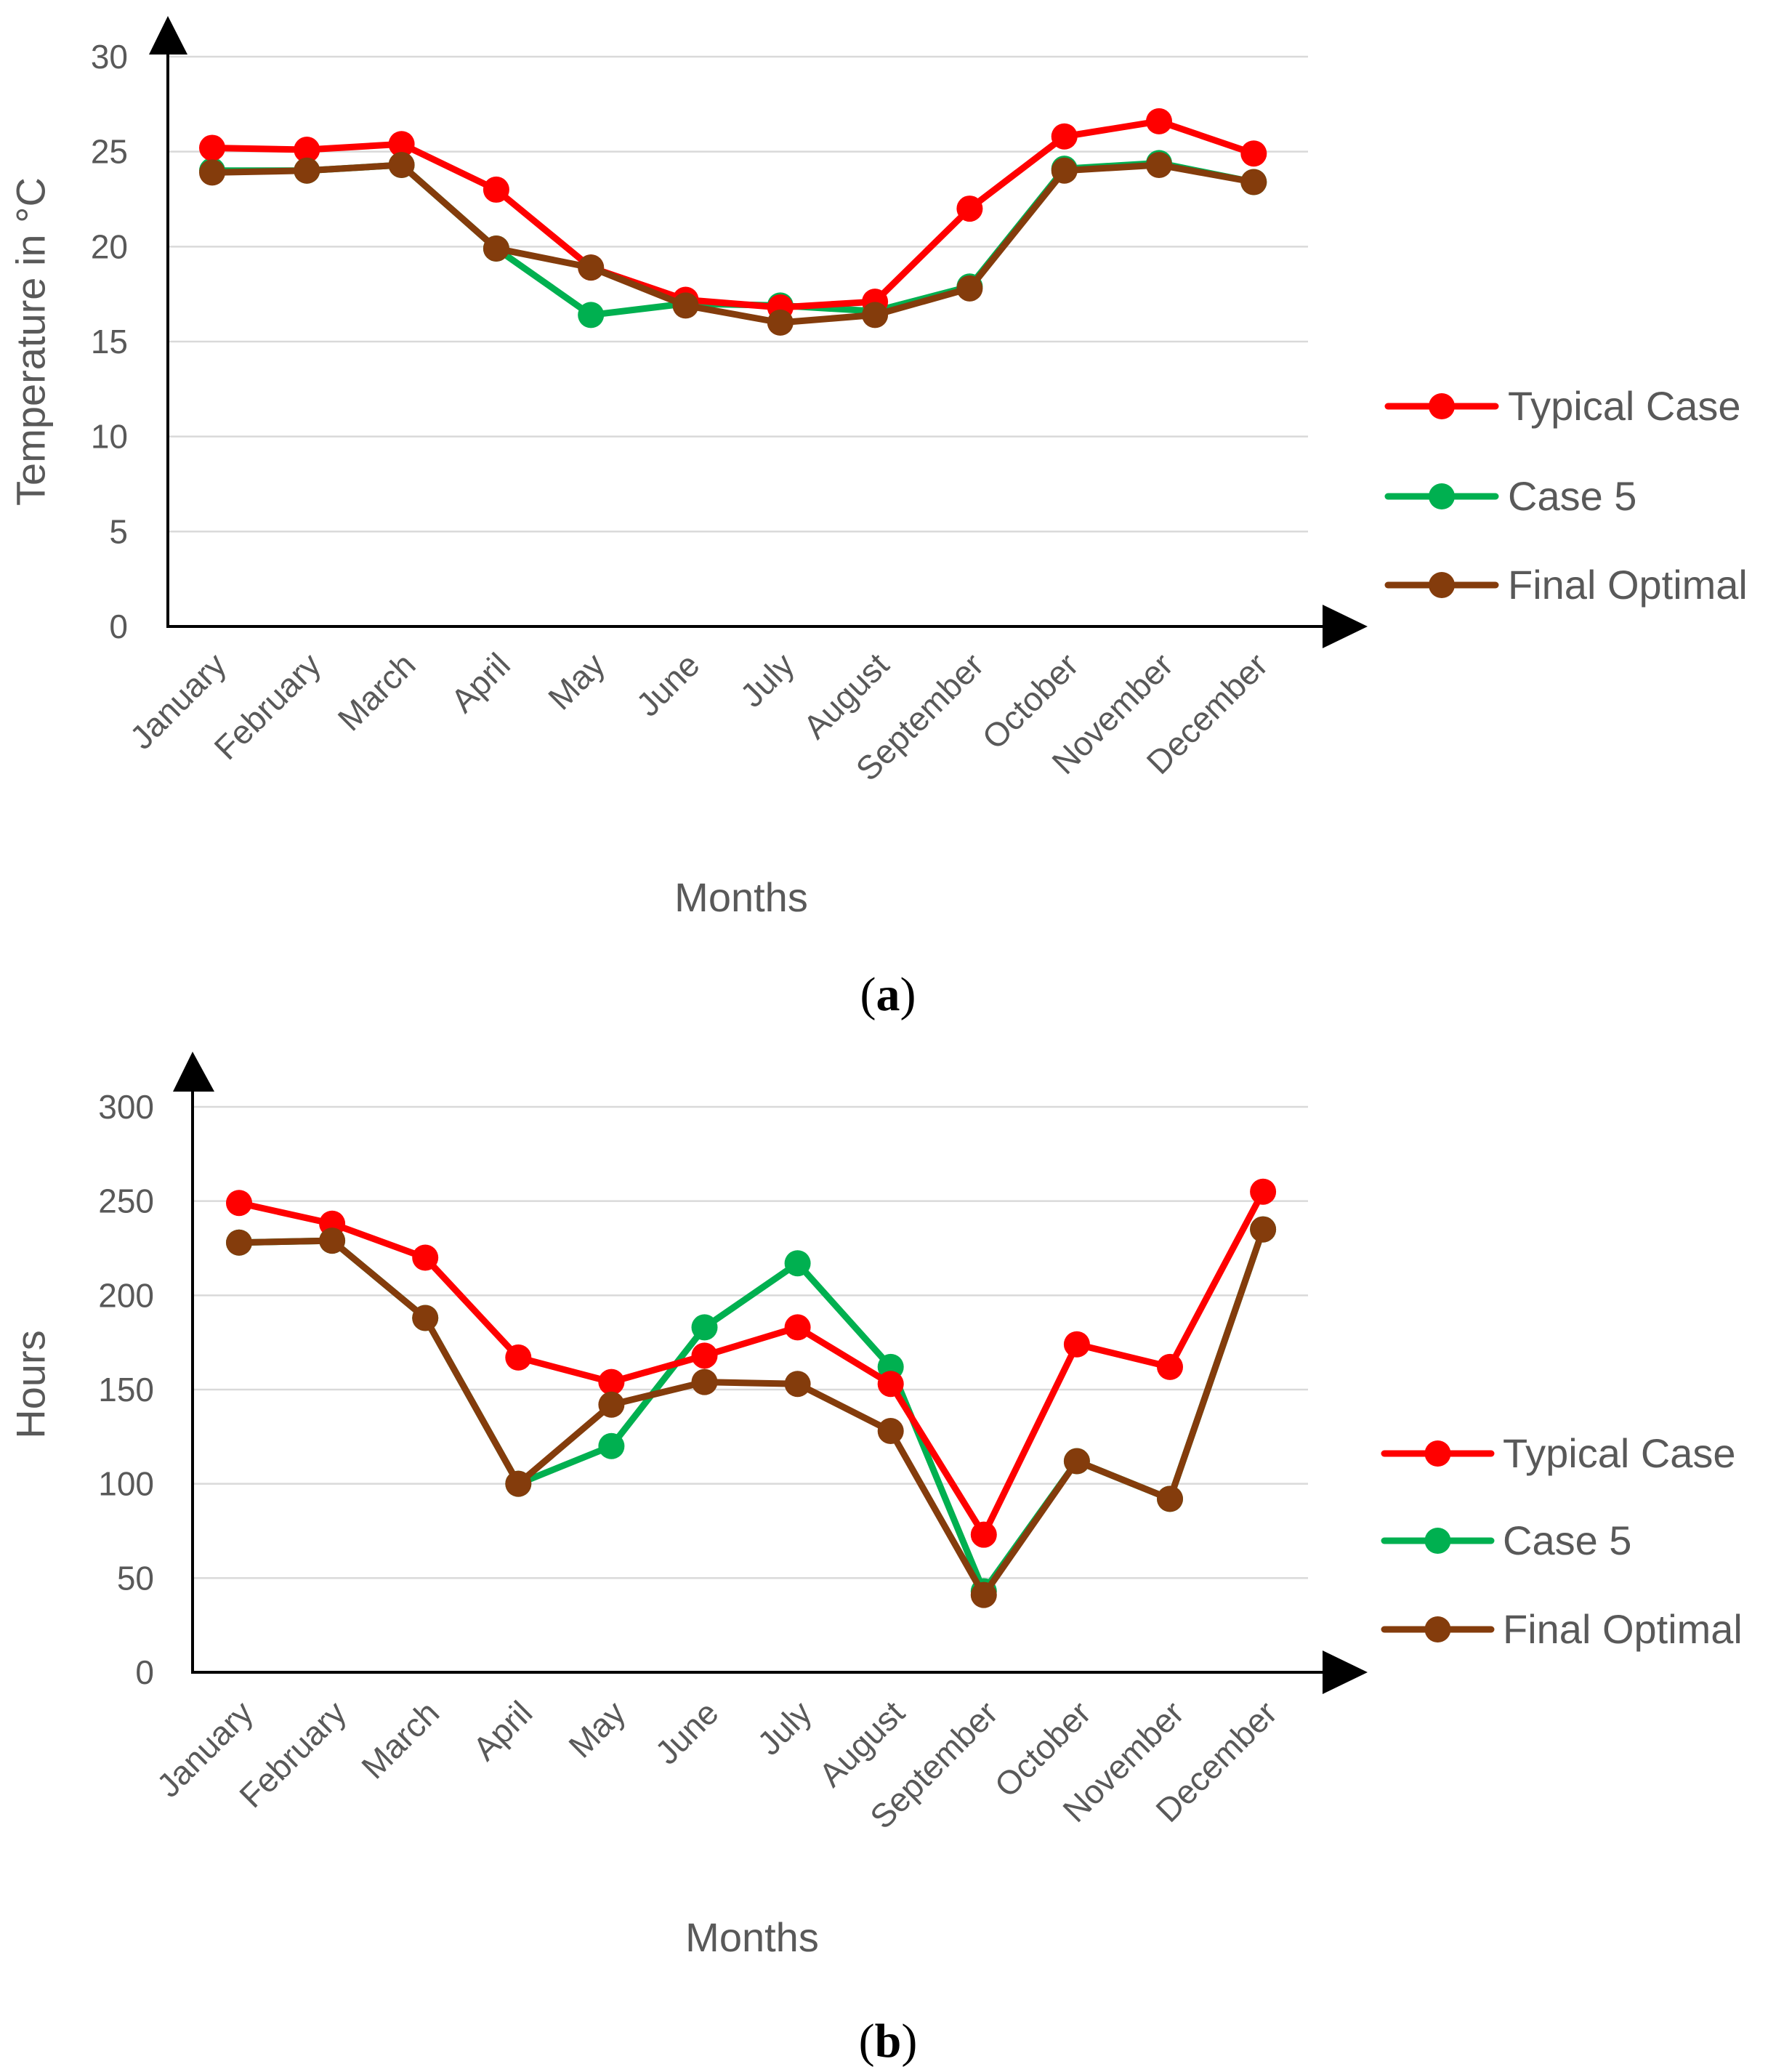 The height and width of the screenshot is (2072, 1768). What do you see at coordinates (126, 1484) in the screenshot?
I see `y-tick-label: 100` at bounding box center [126, 1484].